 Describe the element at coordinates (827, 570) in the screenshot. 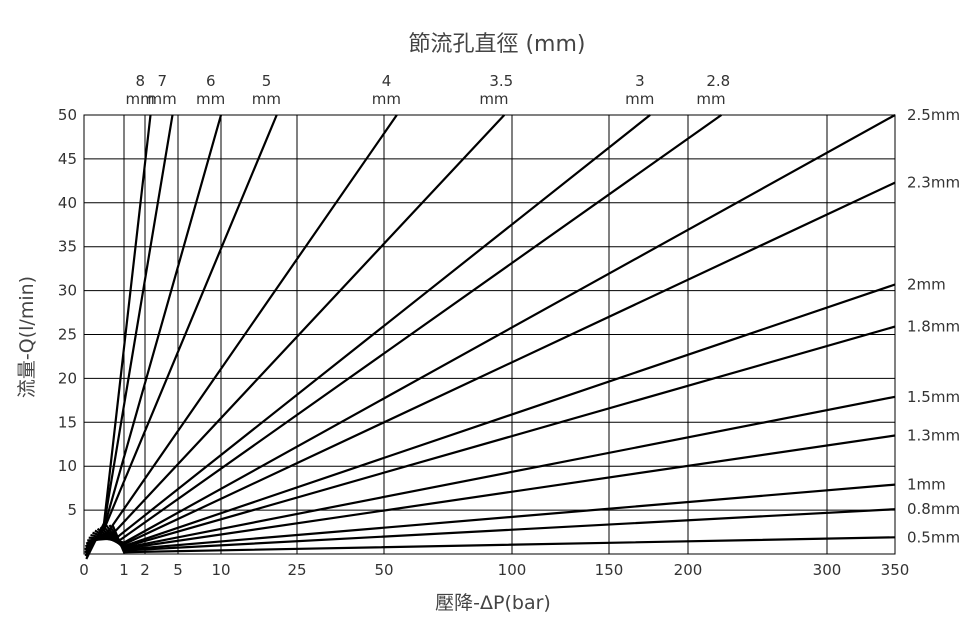

I see `x-tick-label: 300` at that location.